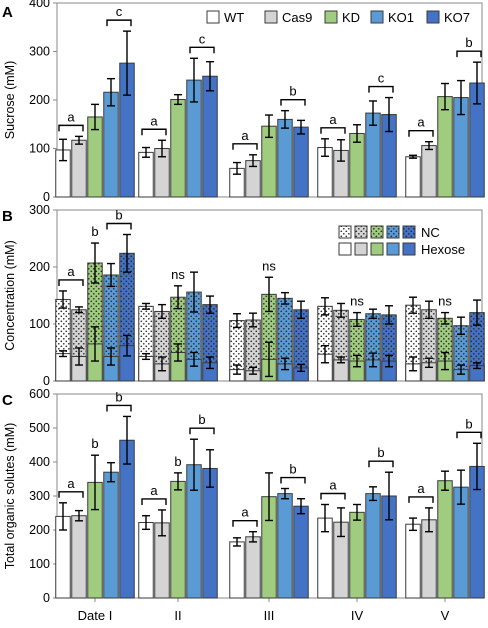 This screenshot has width=488, height=628. Describe the element at coordinates (234, 17) in the screenshot. I see `legend-label-wt: WT` at that location.